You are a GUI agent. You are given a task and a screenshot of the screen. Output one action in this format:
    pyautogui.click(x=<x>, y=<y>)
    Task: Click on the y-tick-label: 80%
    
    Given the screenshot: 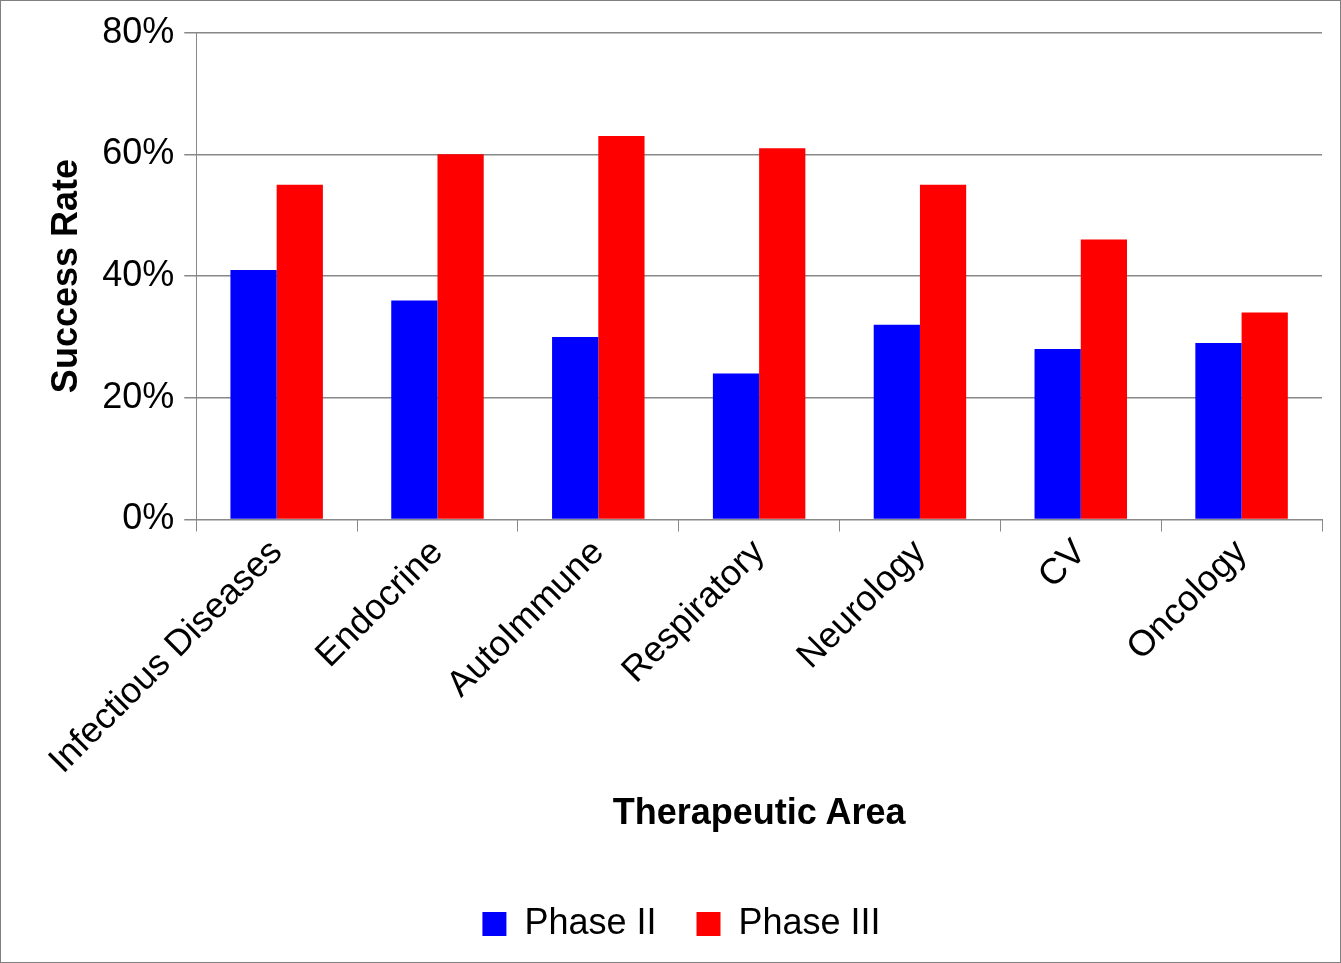 What is the action you would take?
    pyautogui.click(x=138, y=30)
    